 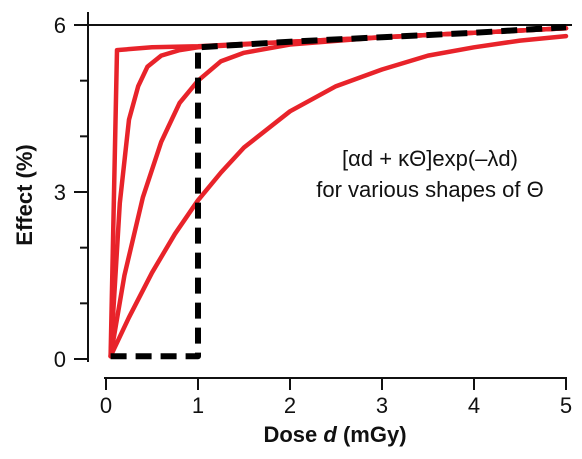 I want to click on x-axis-title-part-2: (mGy), so click(x=372, y=434).